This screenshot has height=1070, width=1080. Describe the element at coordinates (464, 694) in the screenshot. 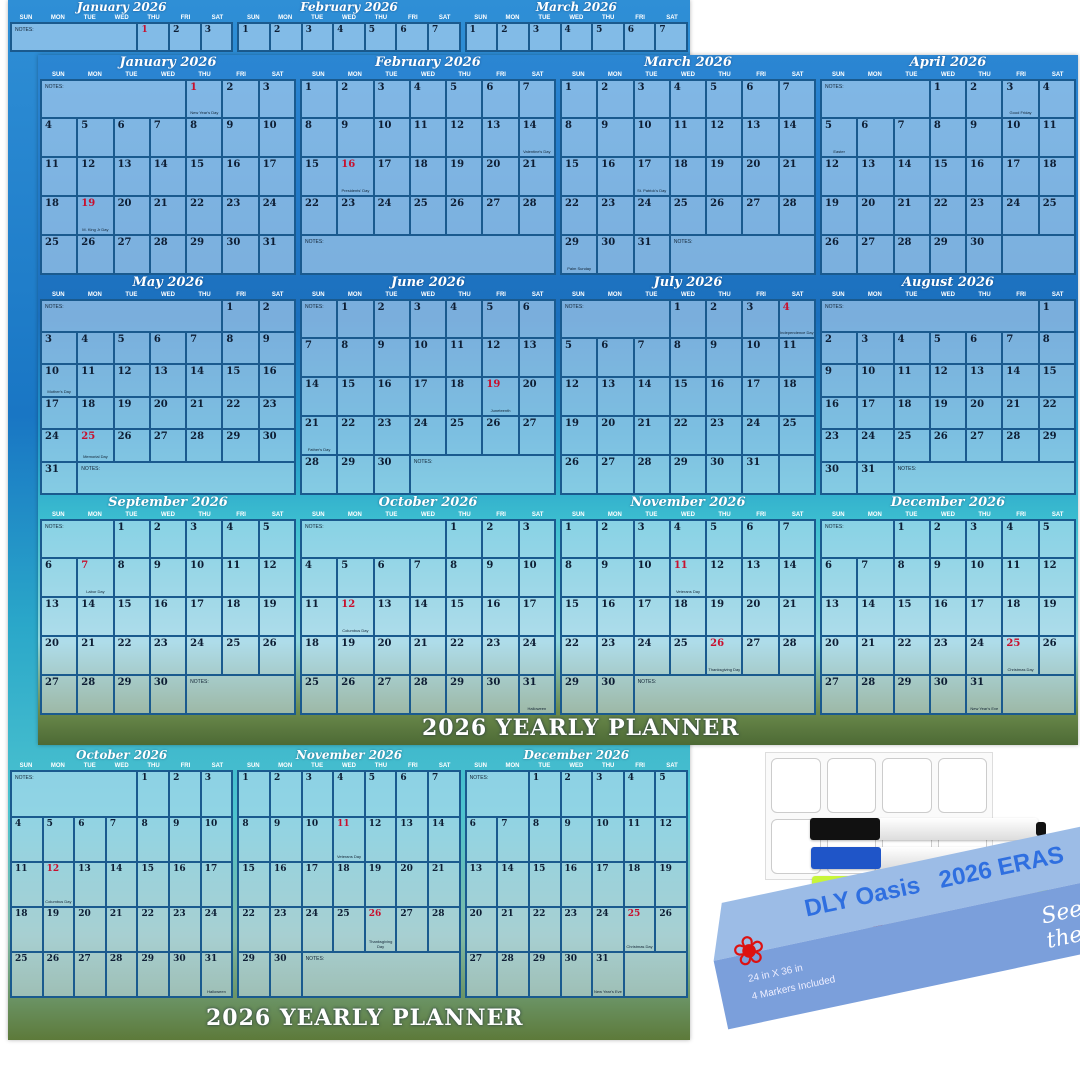

I see `day-cell: 29` at that location.